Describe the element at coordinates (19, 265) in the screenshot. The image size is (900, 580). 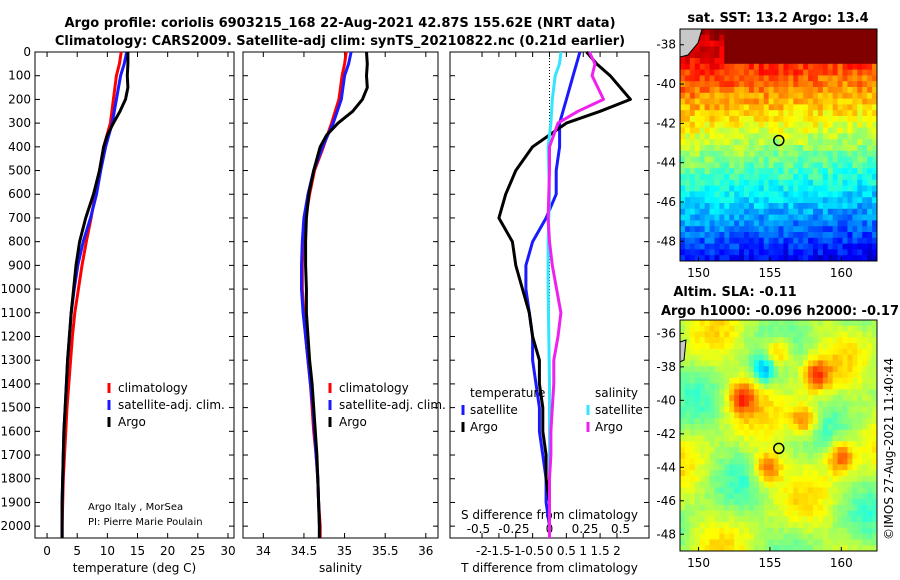
I see `y-tick-label: 900` at that location.